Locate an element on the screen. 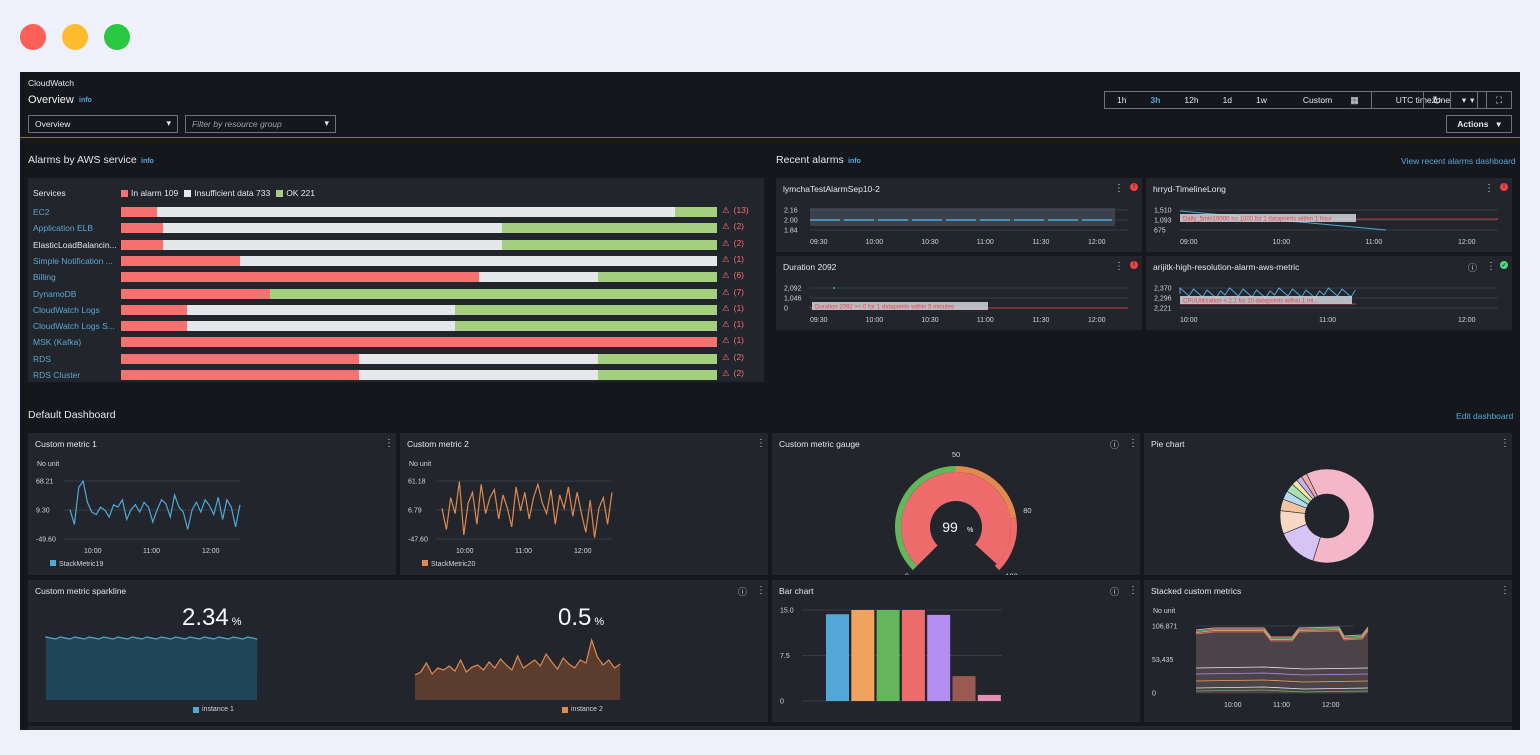 This screenshot has width=1540, height=755. sparkline-value-1-number: 2.34 is located at coordinates (205, 617).